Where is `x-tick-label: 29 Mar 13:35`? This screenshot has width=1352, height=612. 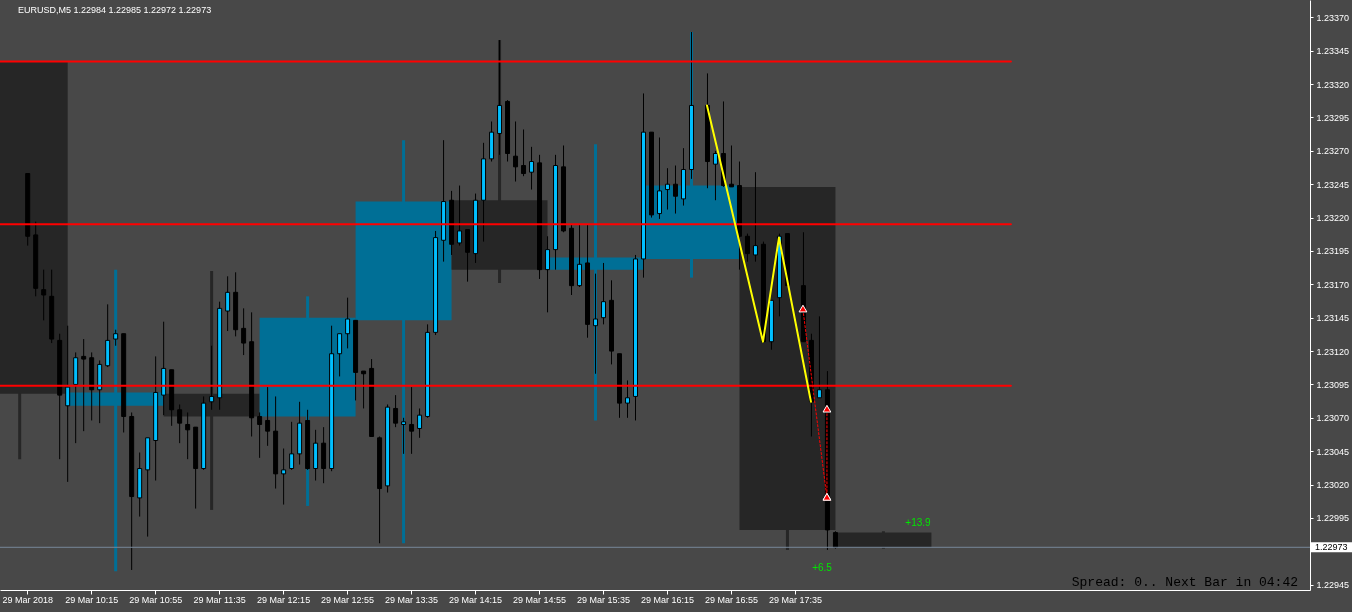
x-tick-label: 29 Mar 13:35 is located at coordinates (412, 599).